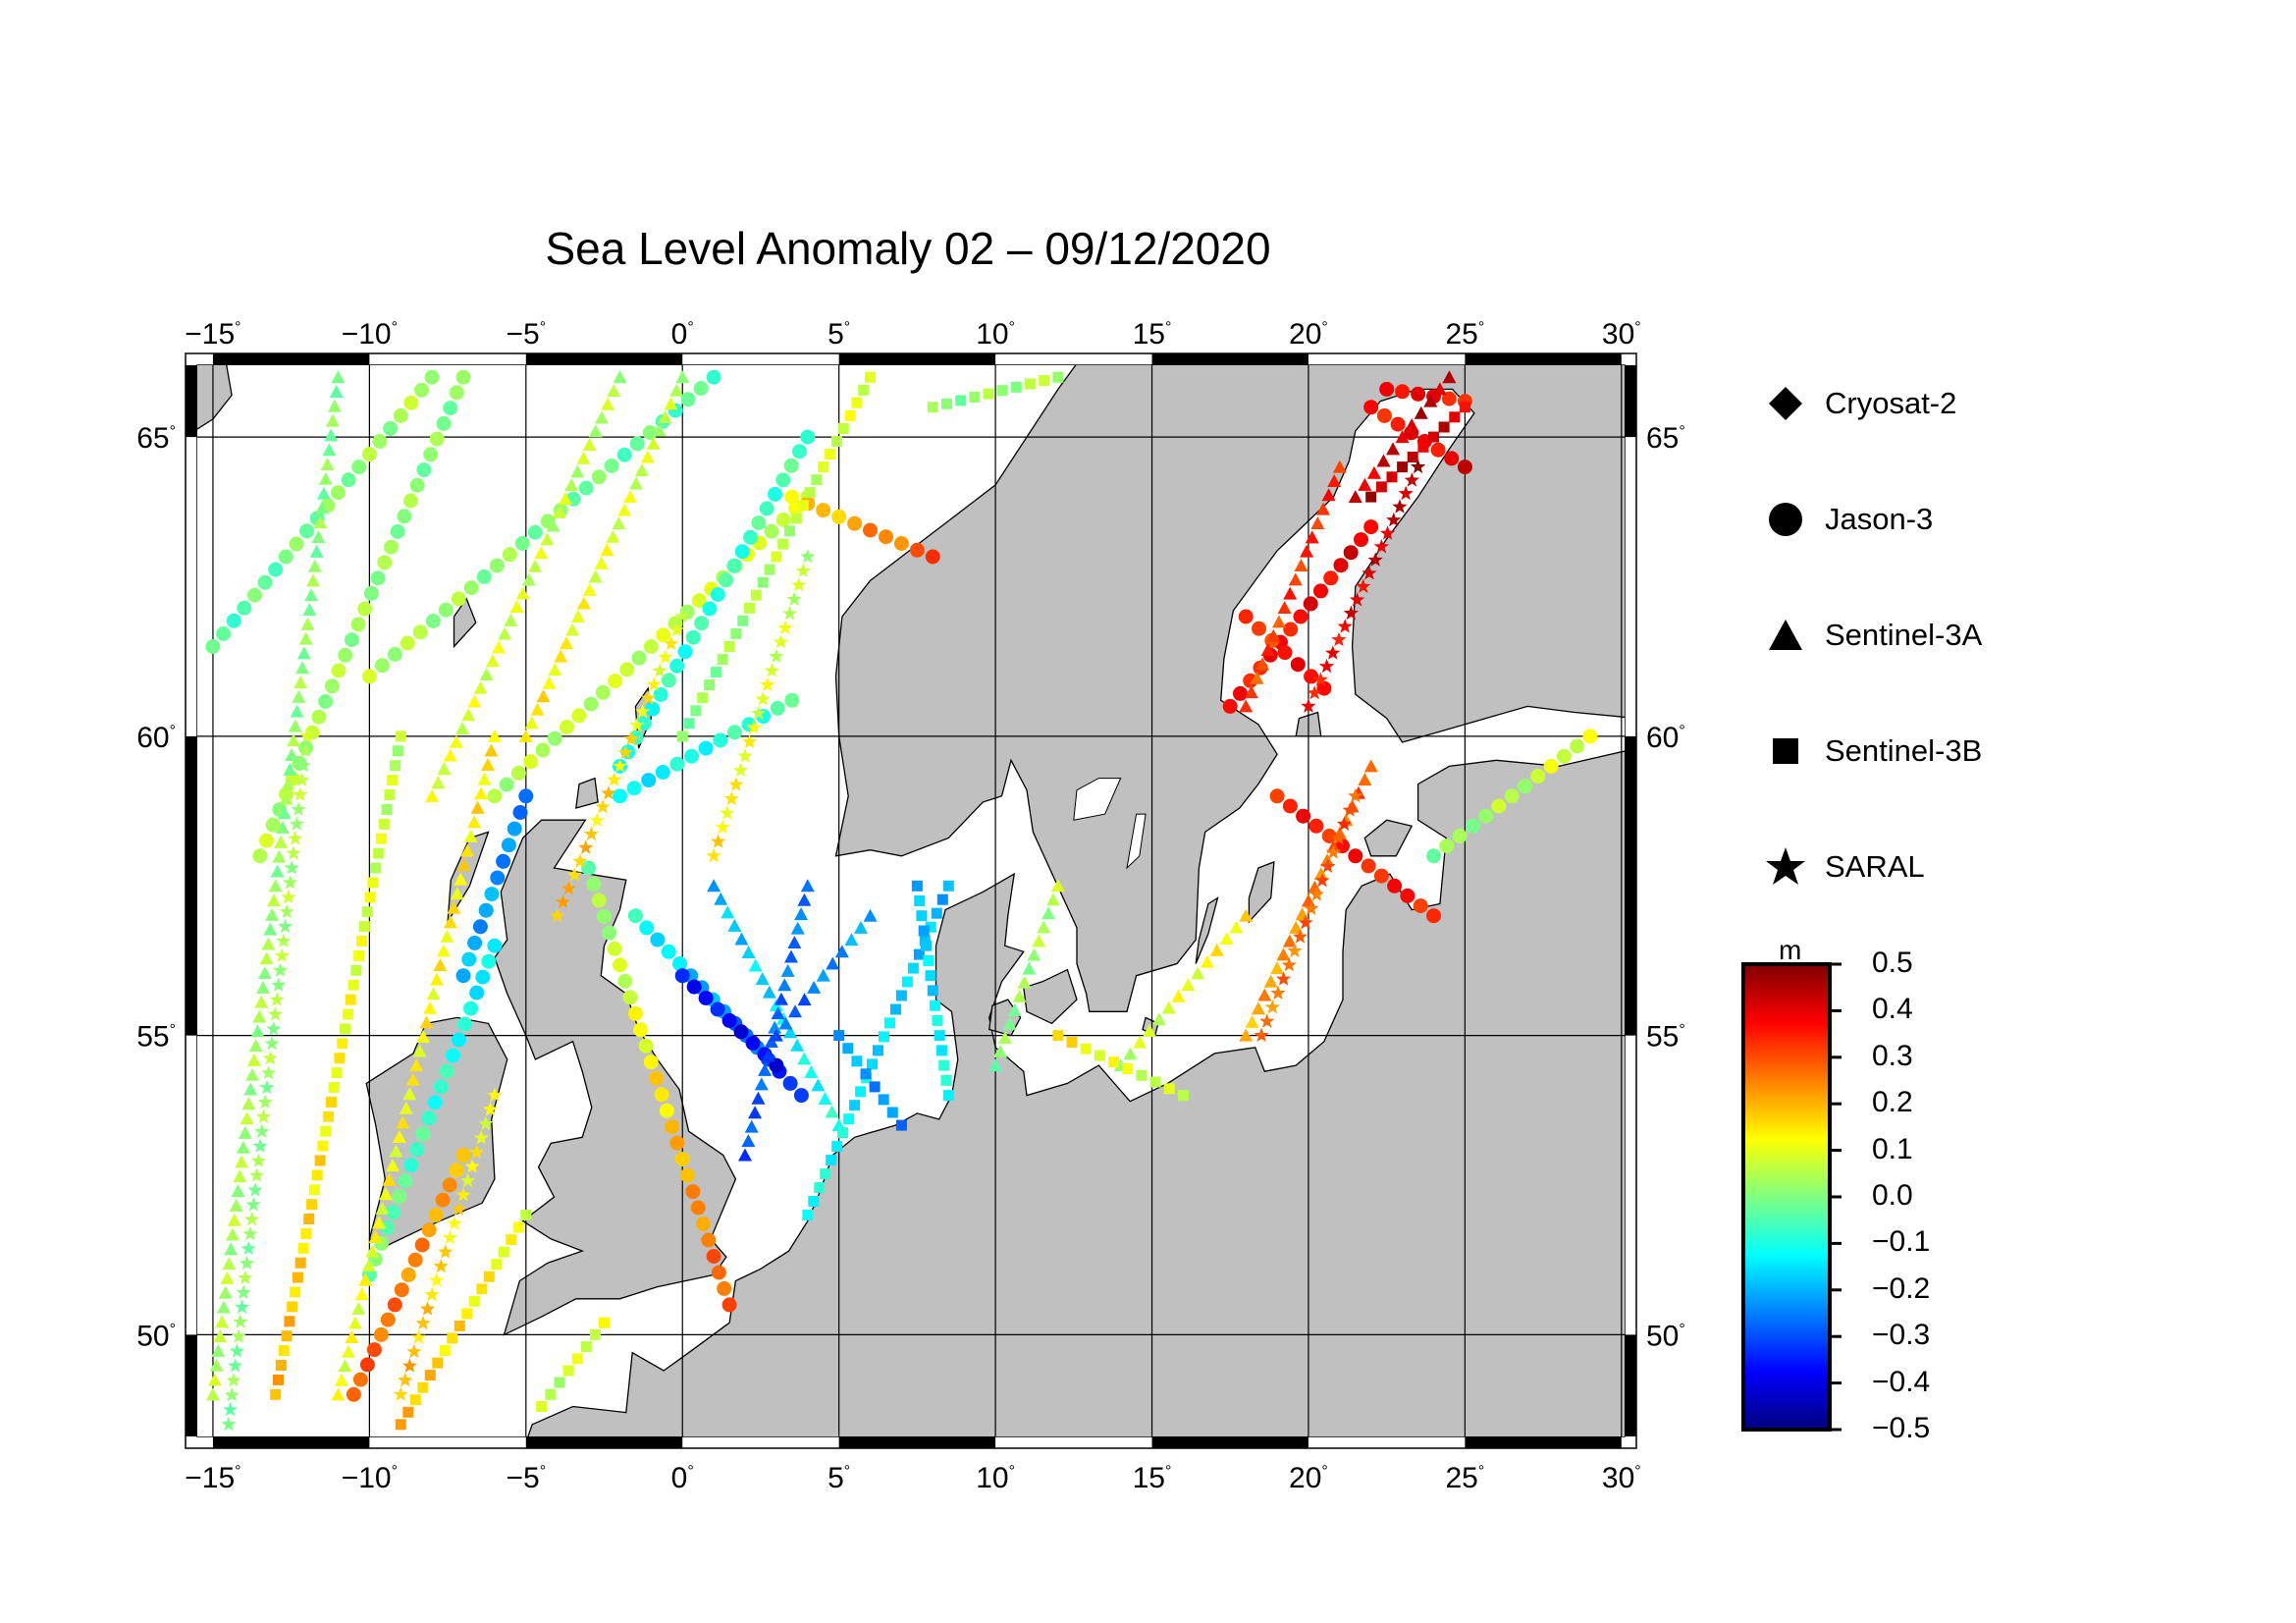 This screenshot has width=2296, height=1623. What do you see at coordinates (1892, 1009) in the screenshot?
I see `colorbar-label: 0.4` at bounding box center [1892, 1009].